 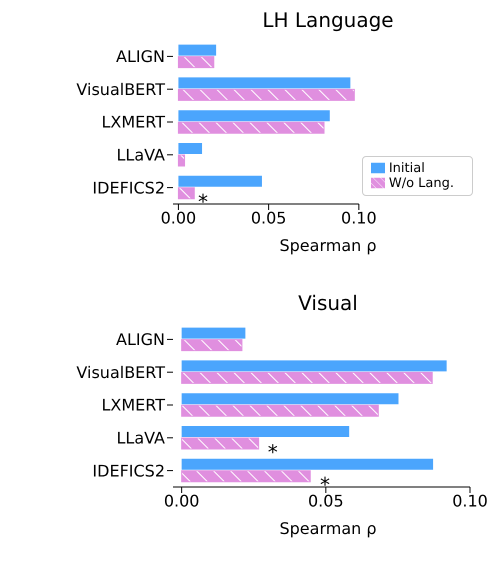 What do you see at coordinates (406, 168) in the screenshot?
I see `legend-label: Initial` at bounding box center [406, 168].